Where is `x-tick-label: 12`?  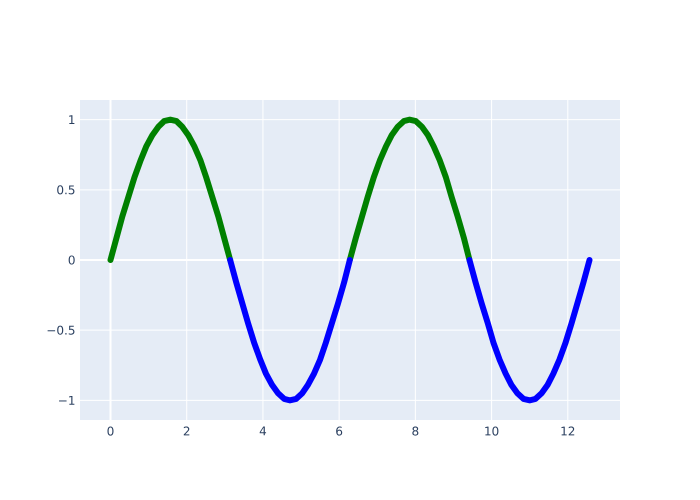 x-tick-label: 12 is located at coordinates (567, 431).